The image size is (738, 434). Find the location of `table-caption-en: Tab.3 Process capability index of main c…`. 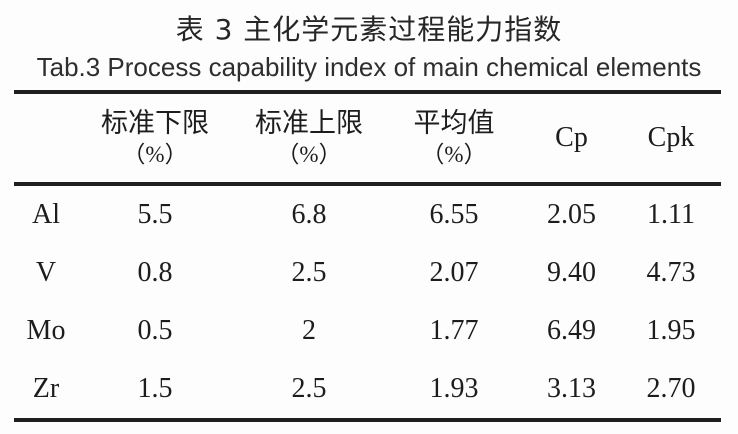

table-caption-en: Tab.3 Process capability index of main c… is located at coordinates (369, 67).